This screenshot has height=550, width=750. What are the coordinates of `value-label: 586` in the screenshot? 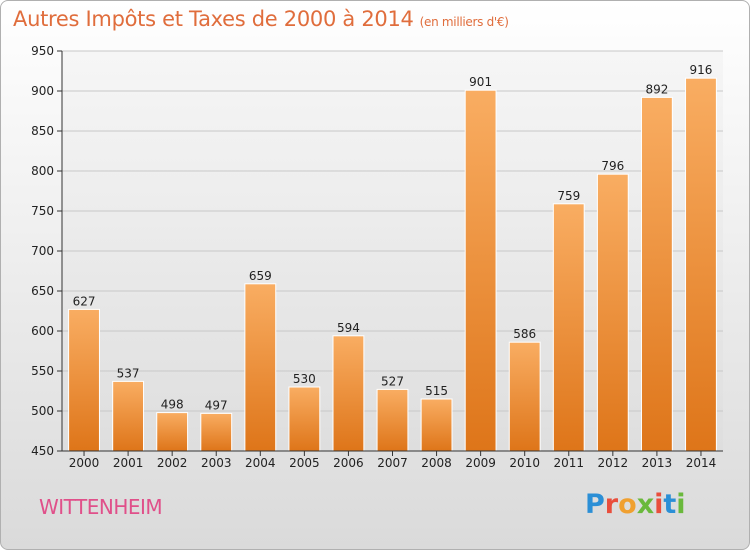 It's located at (524, 334).